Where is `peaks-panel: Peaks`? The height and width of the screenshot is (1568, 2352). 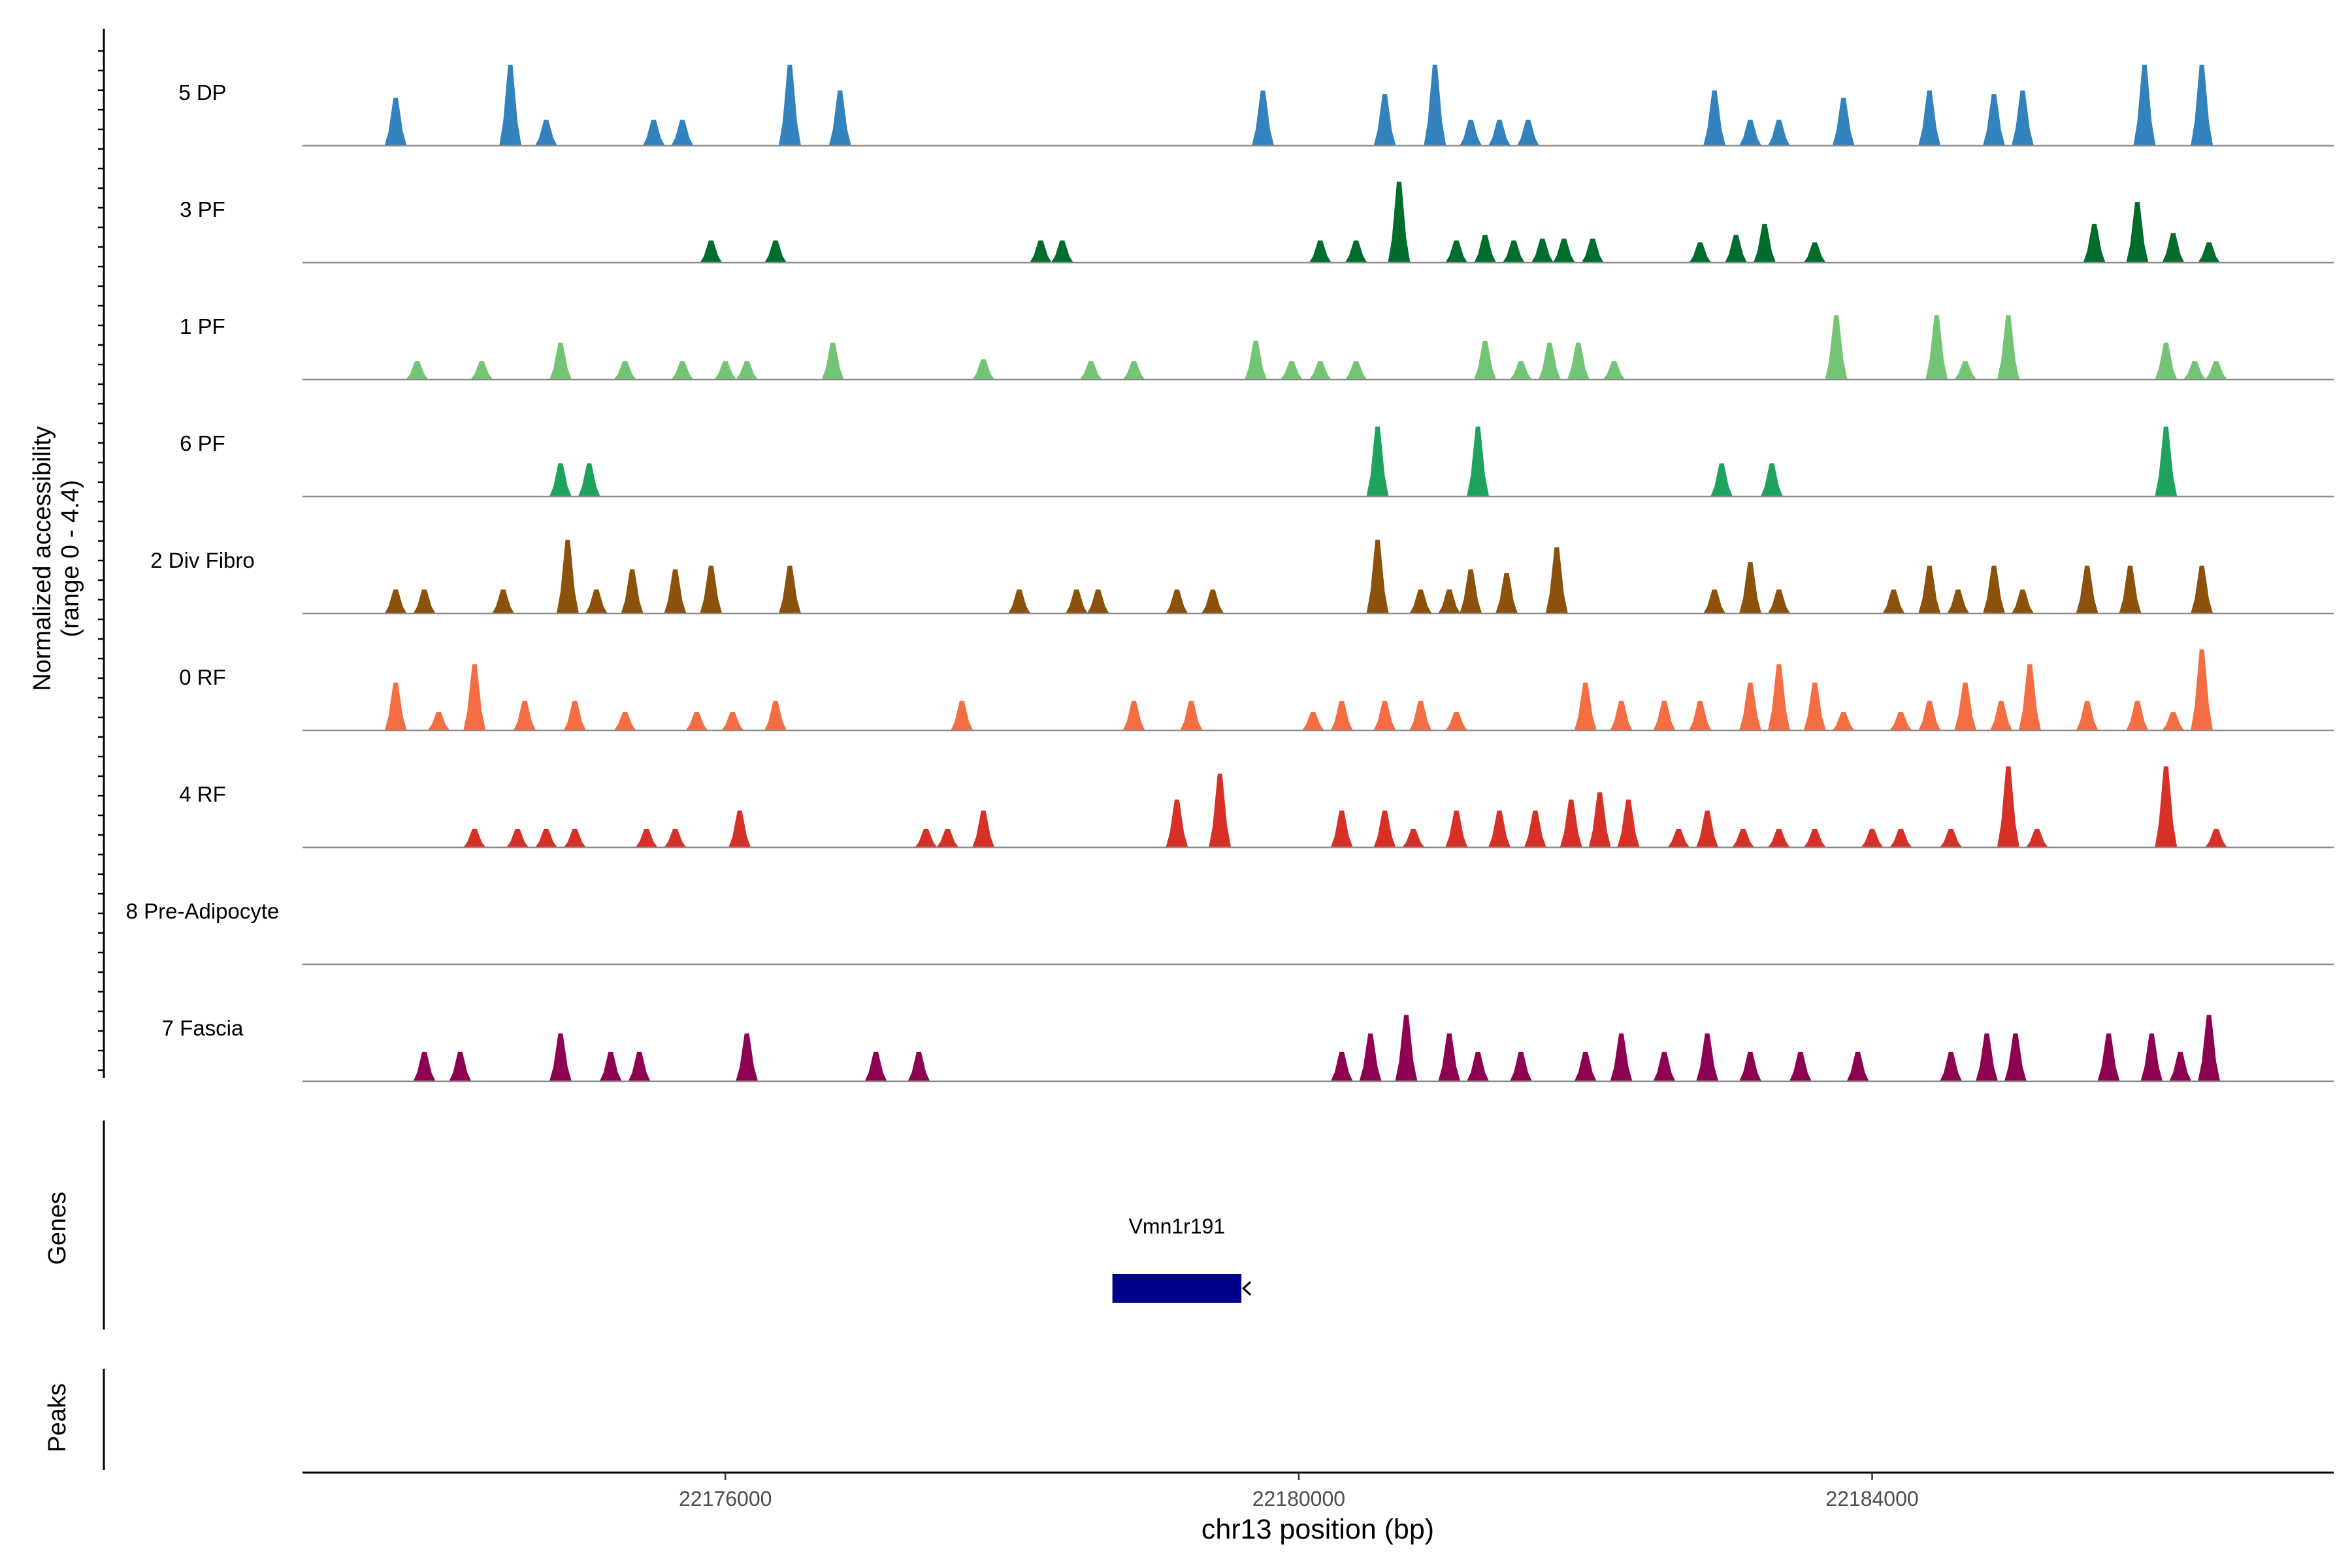
peaks-panel: Peaks is located at coordinates (74, 1419).